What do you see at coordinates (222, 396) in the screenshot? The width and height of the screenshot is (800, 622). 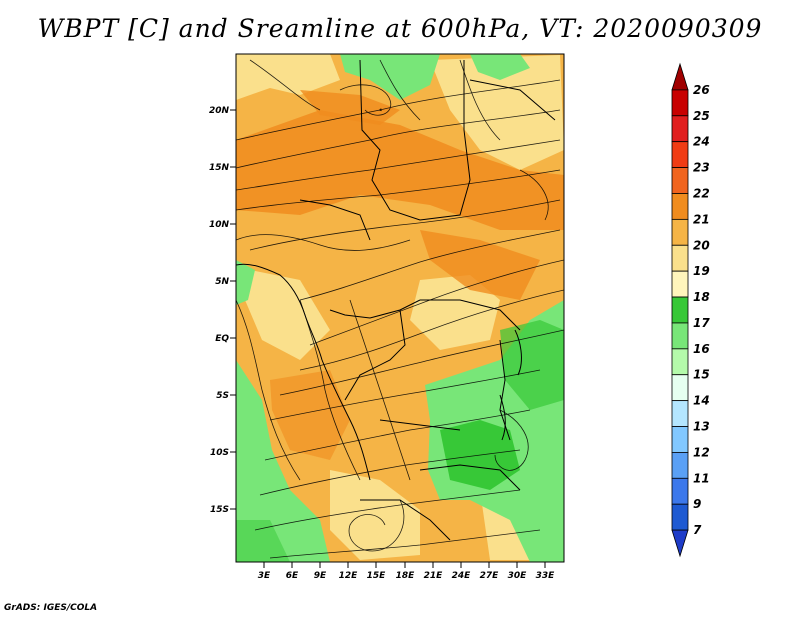 I see `lat-tick-label: 5S` at bounding box center [222, 396].